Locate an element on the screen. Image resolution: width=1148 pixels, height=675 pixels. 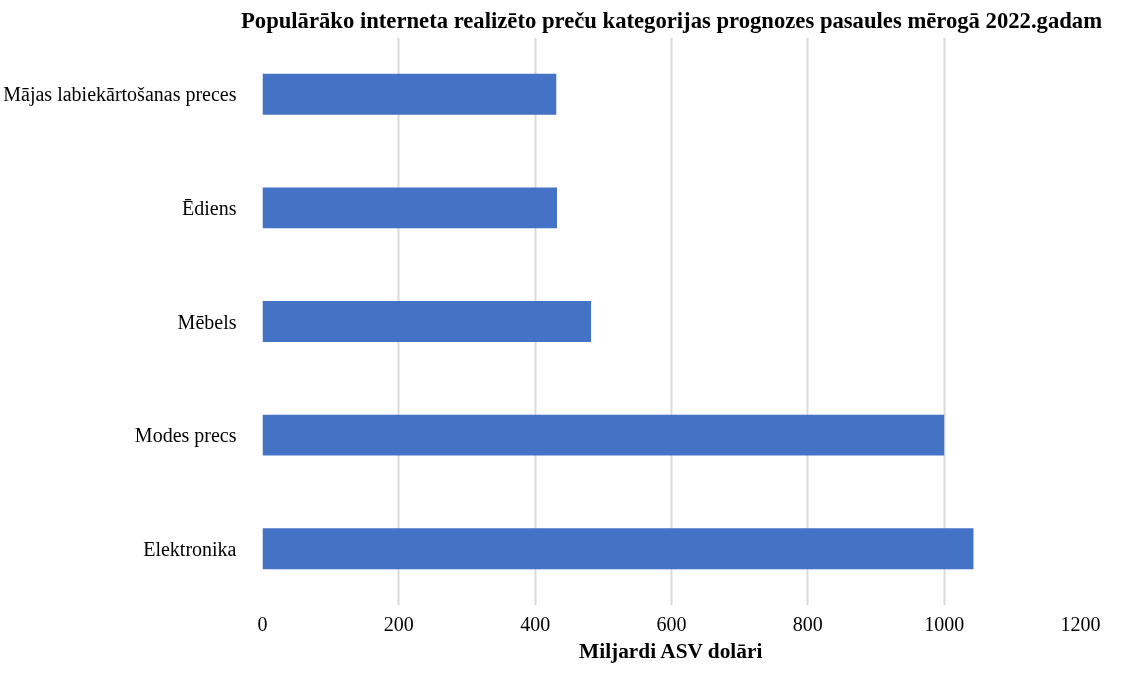
x-tick-label: 1000 is located at coordinates (944, 623).